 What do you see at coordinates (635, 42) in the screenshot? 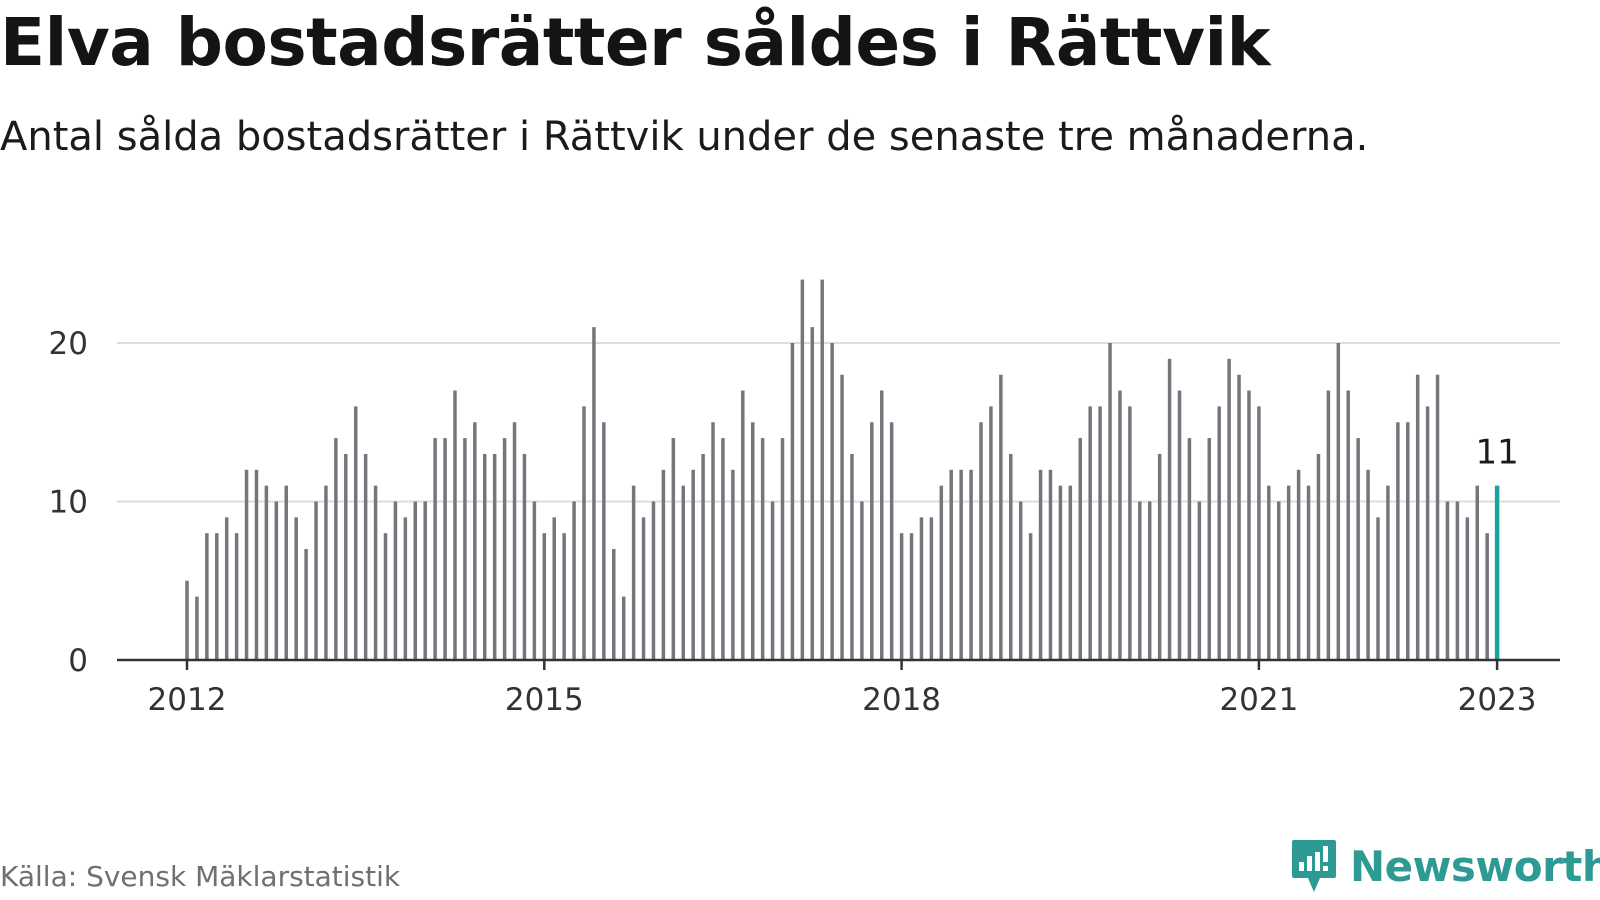
I see `chart-title: Elva bostadsrätter såldes i Rättvik` at bounding box center [635, 42].